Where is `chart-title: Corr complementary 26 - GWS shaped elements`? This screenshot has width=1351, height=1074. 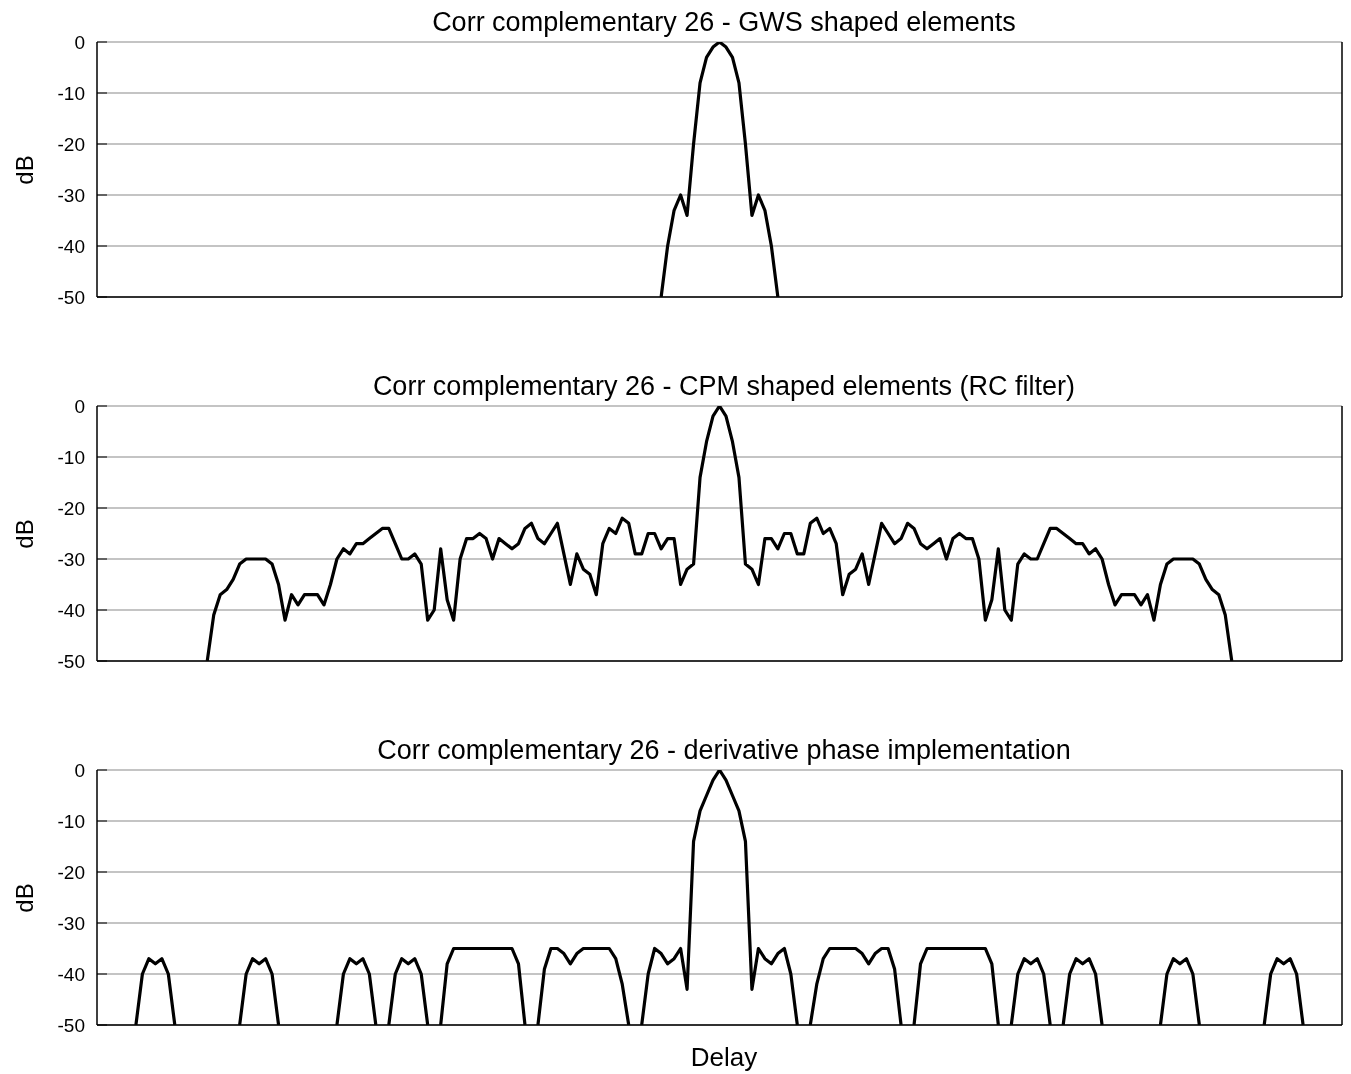
chart-title: Corr complementary 26 - GWS shaped elements is located at coordinates (724, 22).